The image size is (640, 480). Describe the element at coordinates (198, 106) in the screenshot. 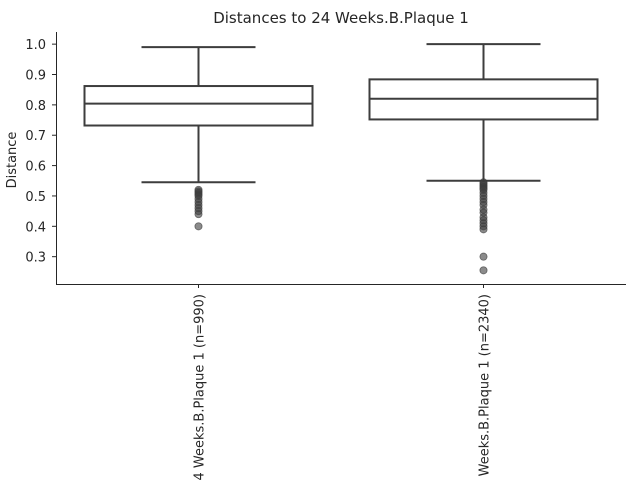

I see `iqr-box` at that location.